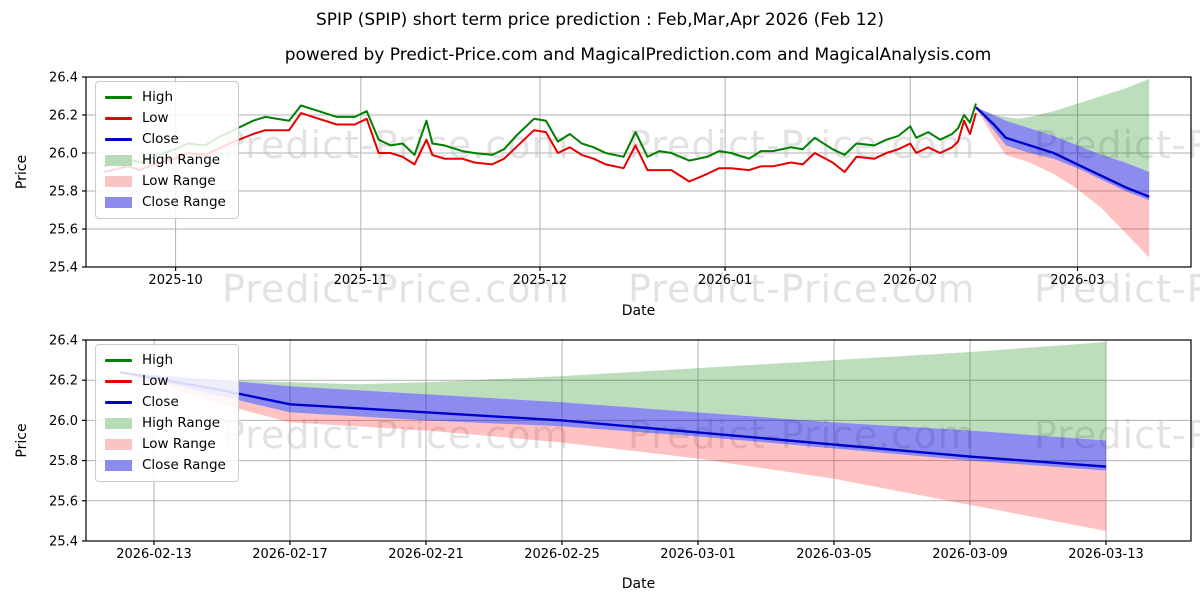 The width and height of the screenshot is (1200, 600). What do you see at coordinates (290, 554) in the screenshot?
I see `x-tick-label: 2026-02-17` at bounding box center [290, 554].